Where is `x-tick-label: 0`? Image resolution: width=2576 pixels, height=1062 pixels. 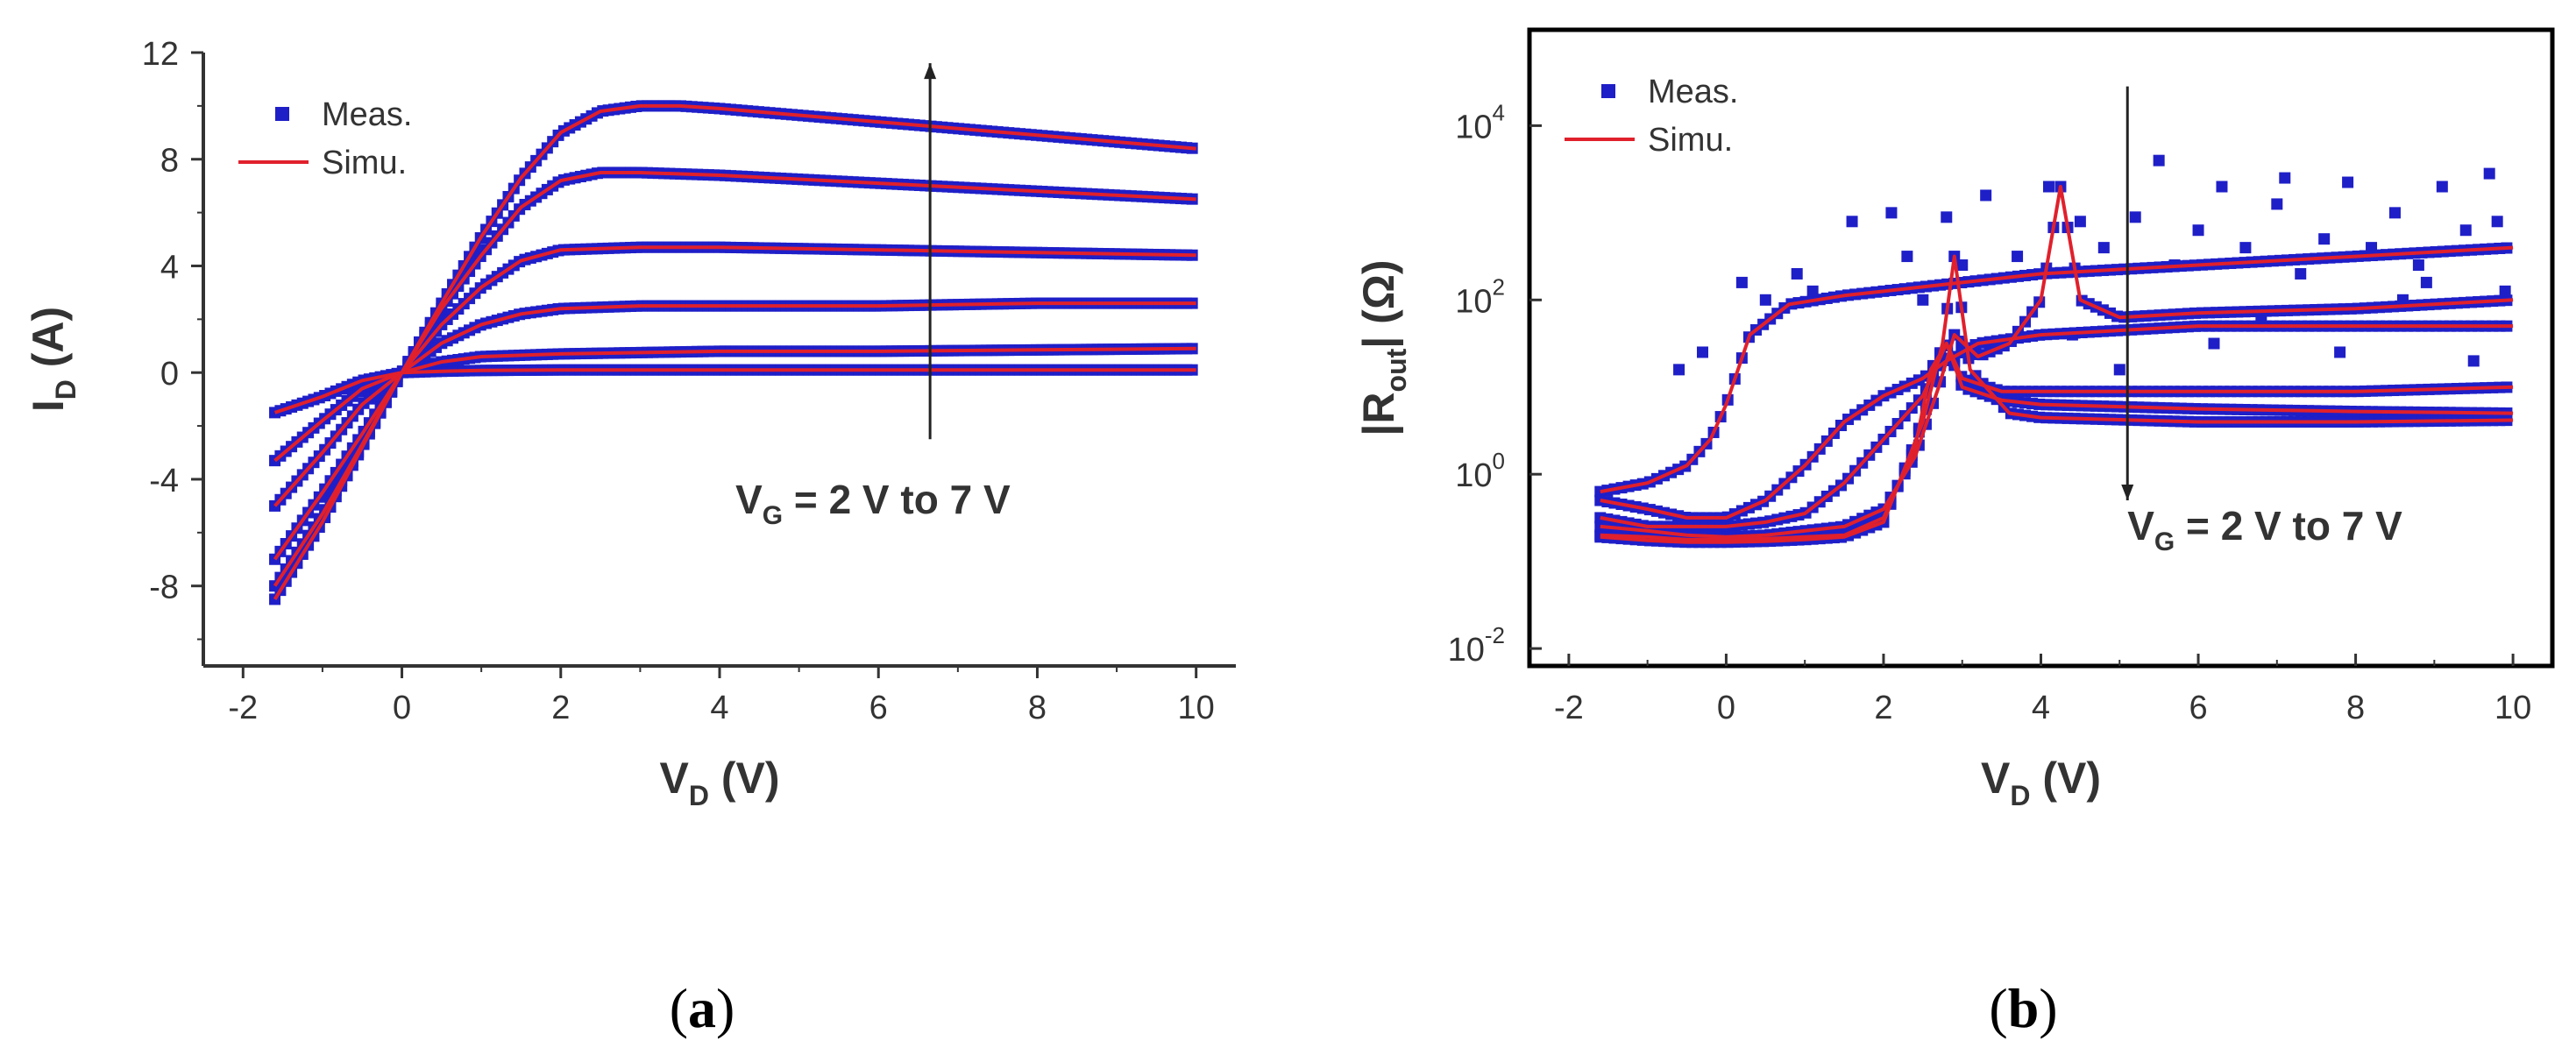
x-tick-label: 0 is located at coordinates (1726, 708).